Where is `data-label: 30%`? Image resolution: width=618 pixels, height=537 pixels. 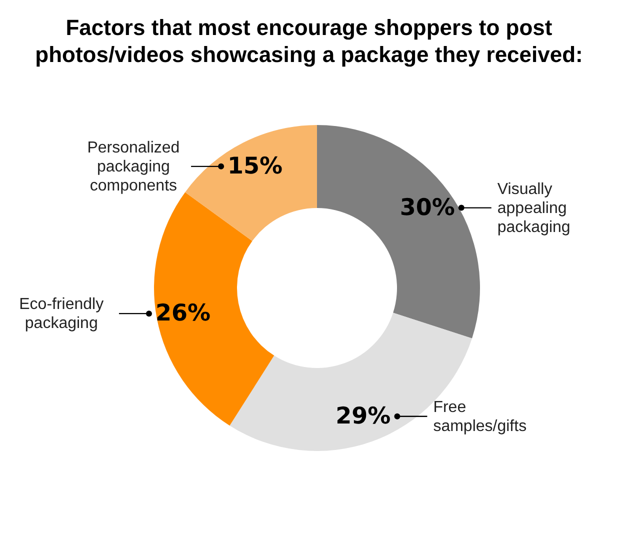
data-label: 30% is located at coordinates (427, 207).